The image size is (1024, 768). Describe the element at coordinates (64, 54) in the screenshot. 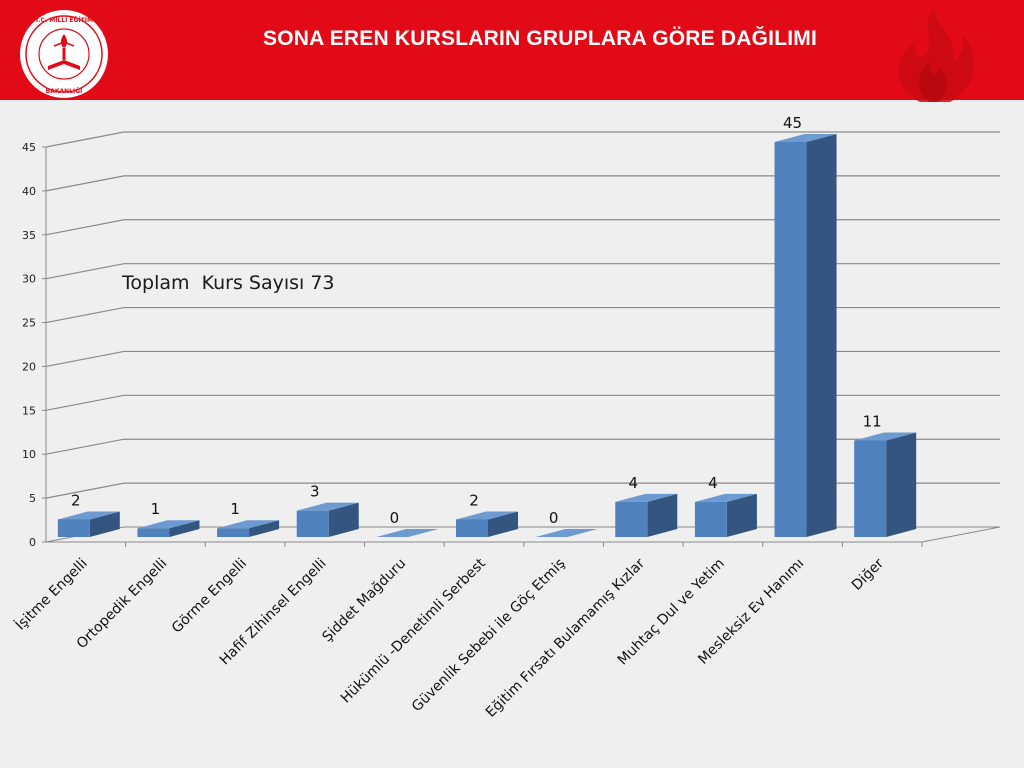

I see `ministry-logo: T.C. MİLLÎ EĞİTİM BAKANLIĞI` at that location.